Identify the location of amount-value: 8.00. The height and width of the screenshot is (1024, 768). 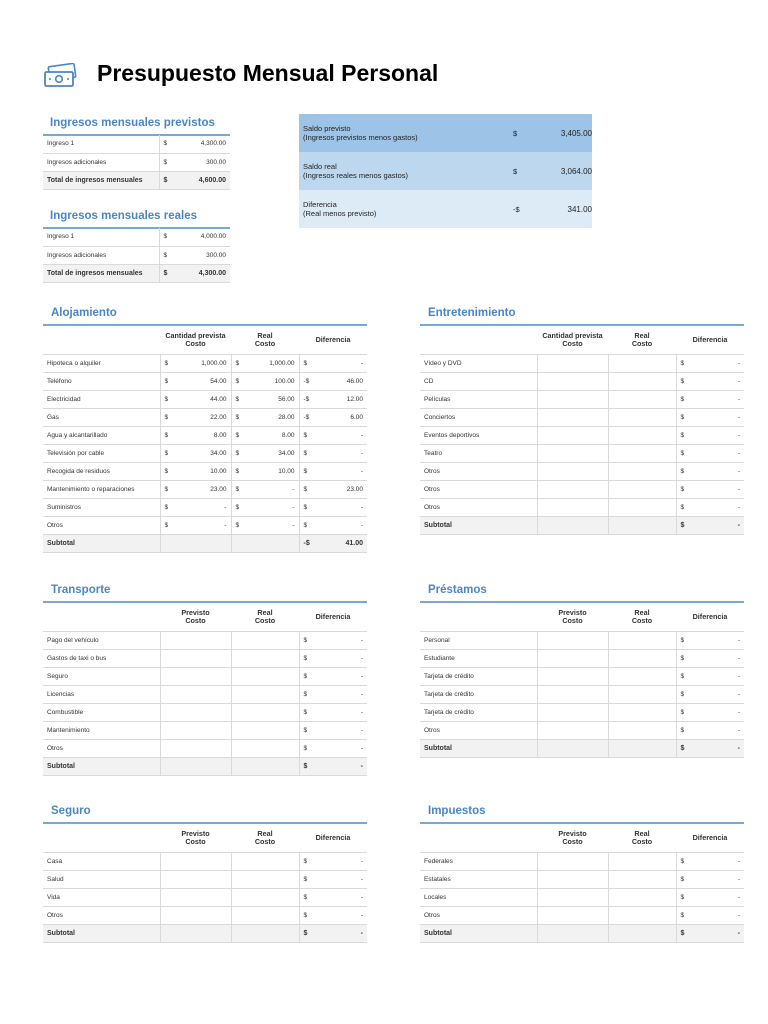
(288, 435).